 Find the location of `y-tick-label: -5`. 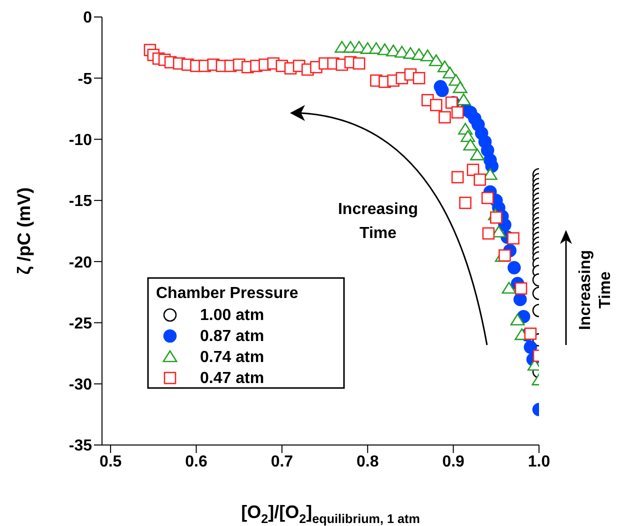

y-tick-label: -5 is located at coordinates (85, 79).